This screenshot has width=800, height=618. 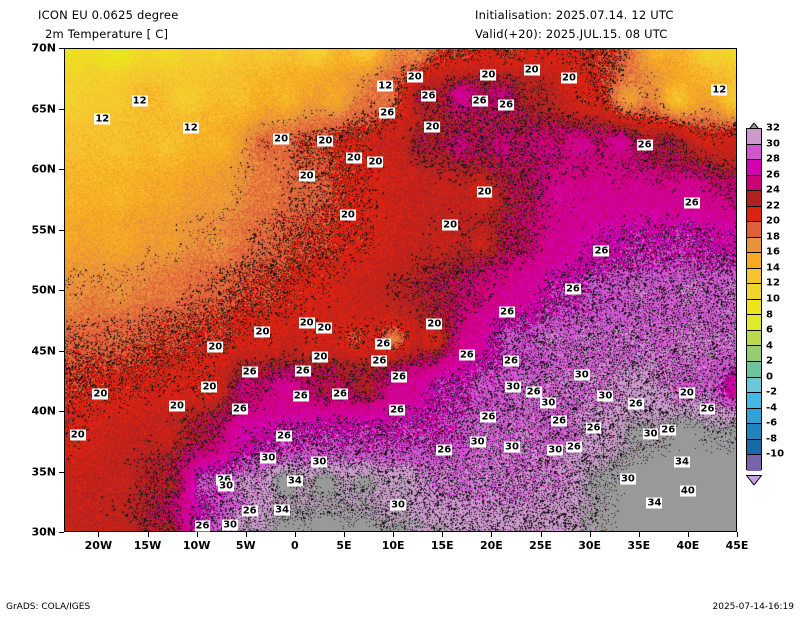 What do you see at coordinates (773, 159) in the screenshot?
I see `colorbar-tick-label: 28` at bounding box center [773, 159].